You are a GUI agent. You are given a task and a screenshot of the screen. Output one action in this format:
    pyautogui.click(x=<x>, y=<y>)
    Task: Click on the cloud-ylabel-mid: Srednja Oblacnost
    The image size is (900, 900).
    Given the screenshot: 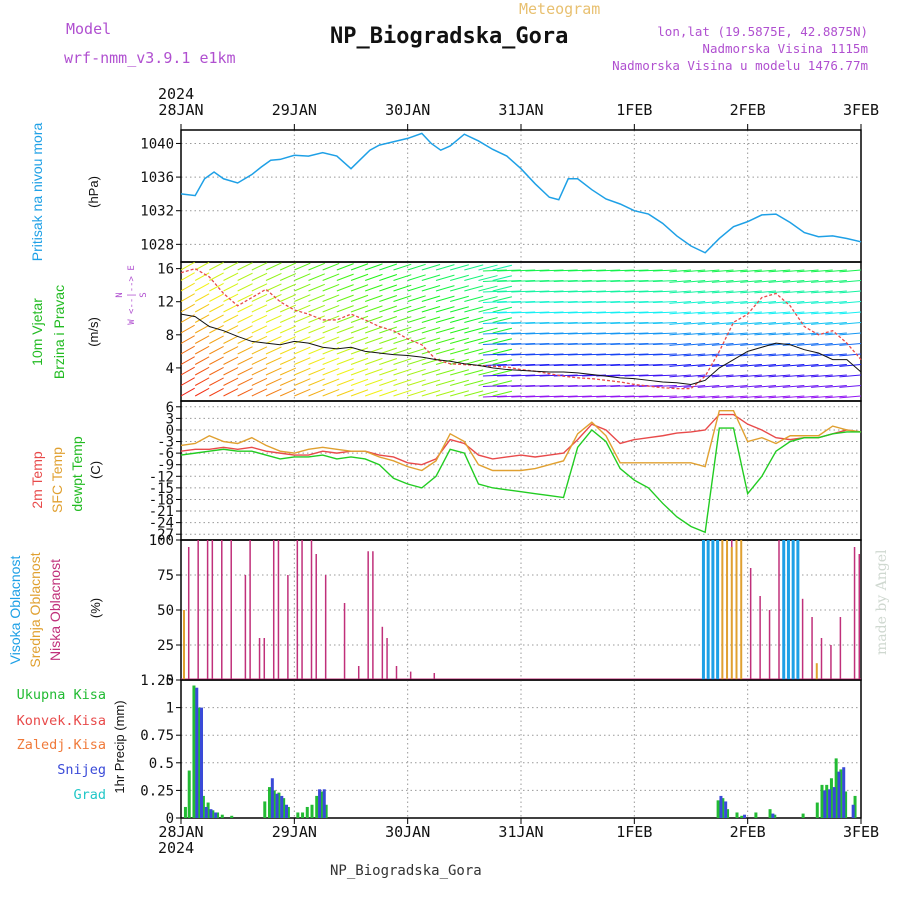 What is the action you would take?
    pyautogui.click(x=35, y=609)
    